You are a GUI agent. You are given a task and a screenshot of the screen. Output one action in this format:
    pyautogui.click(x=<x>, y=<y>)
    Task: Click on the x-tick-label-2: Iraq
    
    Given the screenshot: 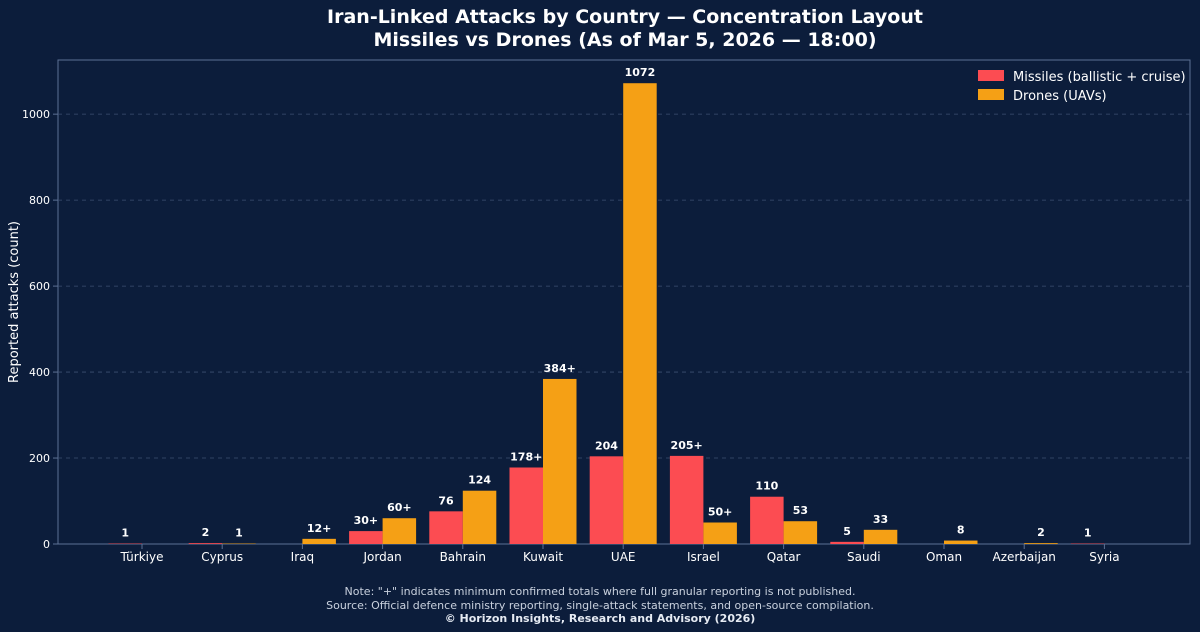 What is the action you would take?
    pyautogui.click(x=302, y=557)
    